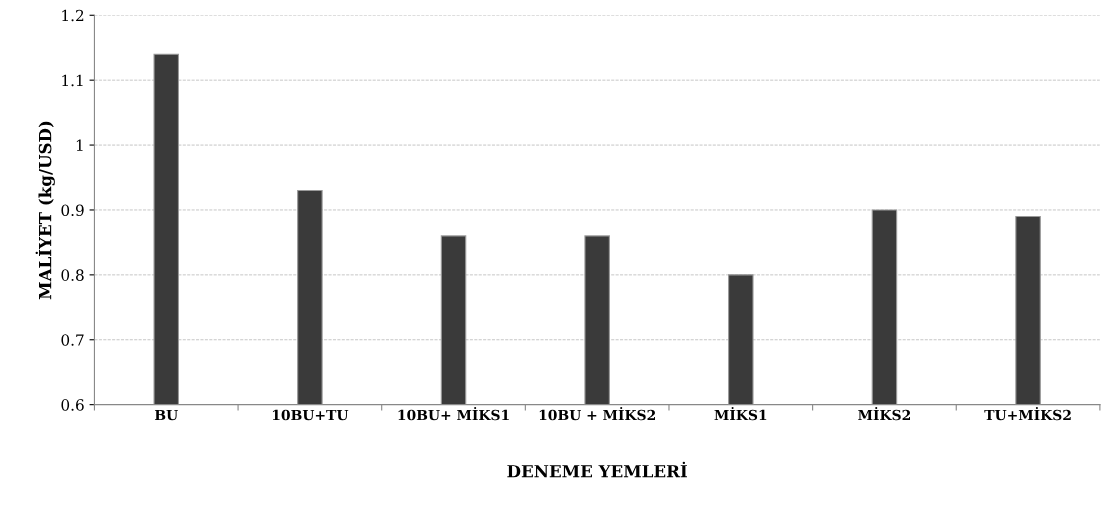  What do you see at coordinates (453, 414) in the screenshot?
I see `x-tick-label: 10BU+ MİKS1` at bounding box center [453, 414].